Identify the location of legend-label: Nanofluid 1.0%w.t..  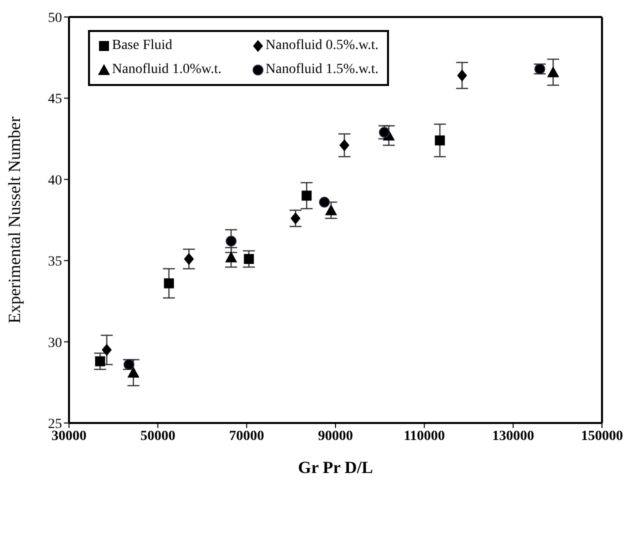
(167, 70).